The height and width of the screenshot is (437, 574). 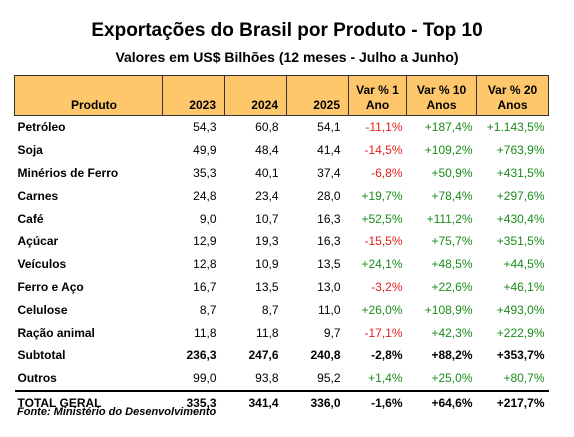 I want to click on variation-cell: -14,5%, so click(x=383, y=150).